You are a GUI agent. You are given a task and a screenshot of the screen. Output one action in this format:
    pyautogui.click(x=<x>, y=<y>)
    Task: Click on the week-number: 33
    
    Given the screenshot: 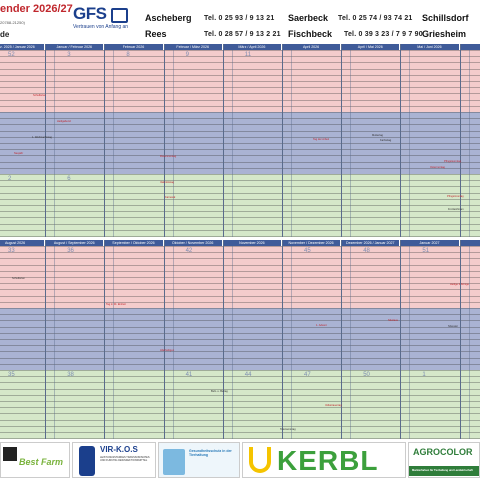 What is the action you would take?
    pyautogui.click(x=11, y=251)
    